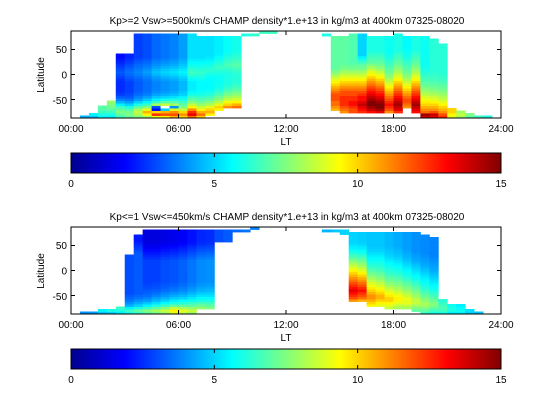 The image size is (552, 414). I want to click on panel-2-xtick-1: 06:00, so click(178, 325).